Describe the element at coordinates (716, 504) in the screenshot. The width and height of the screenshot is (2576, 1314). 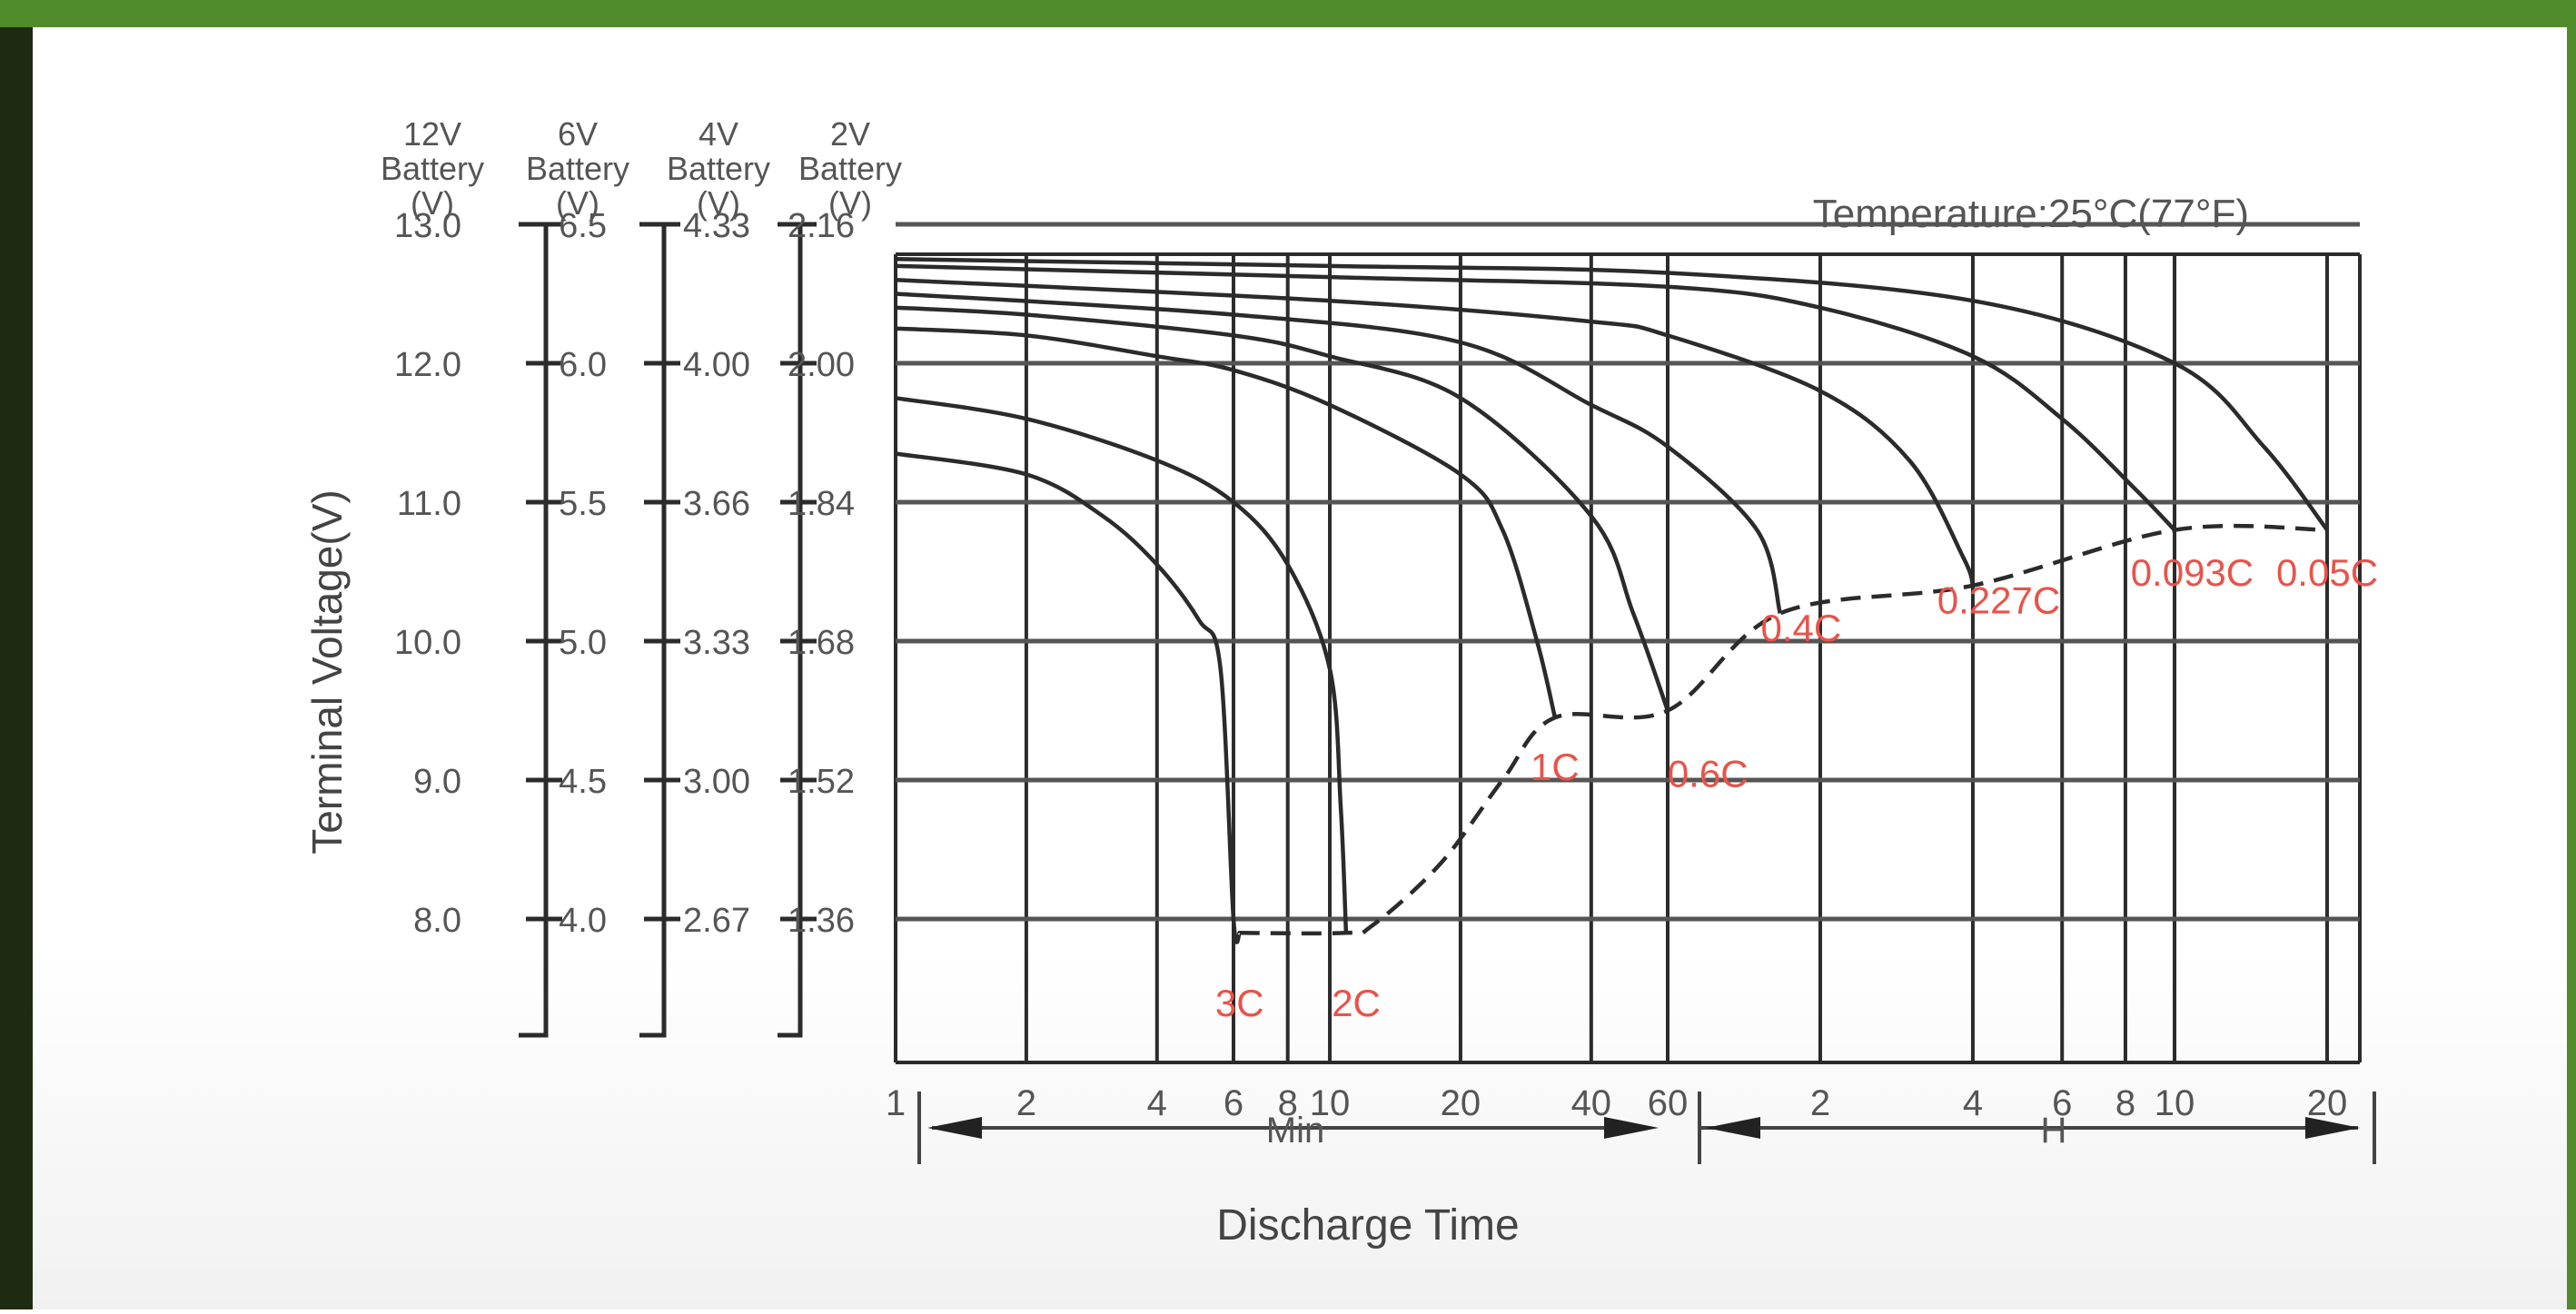
I see `y-tick-label: 3.66` at that location.